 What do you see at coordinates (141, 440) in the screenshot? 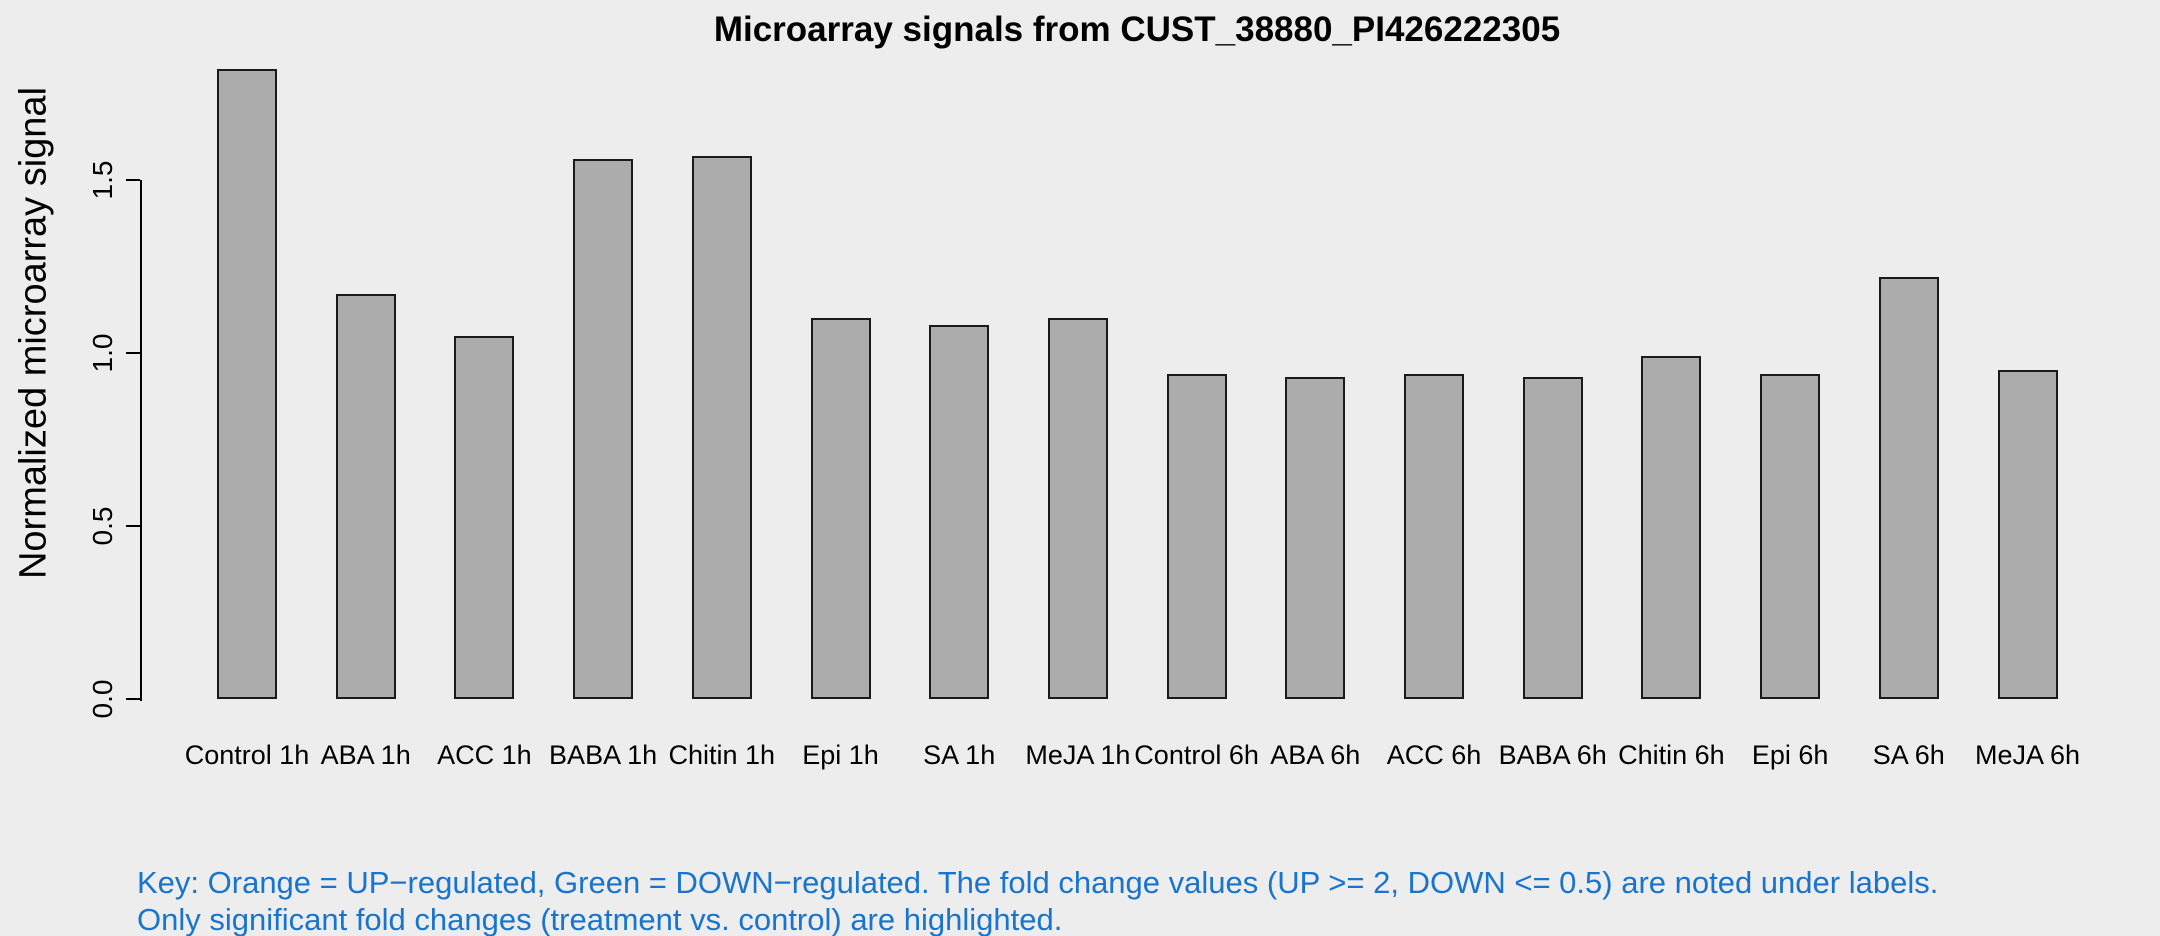
I see `y-axis-line` at bounding box center [141, 440].